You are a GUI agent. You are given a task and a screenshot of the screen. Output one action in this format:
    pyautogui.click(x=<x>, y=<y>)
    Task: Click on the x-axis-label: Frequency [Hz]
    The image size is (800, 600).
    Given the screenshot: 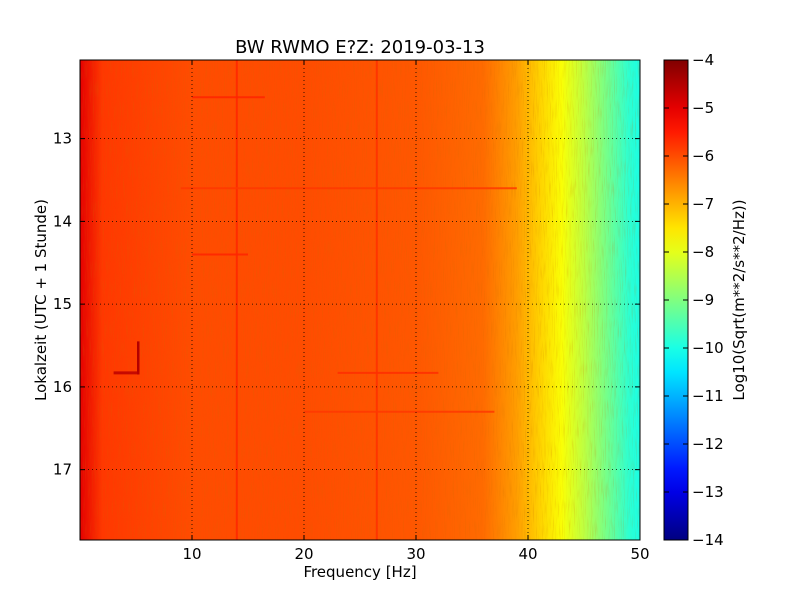 What is the action you would take?
    pyautogui.click(x=359, y=572)
    